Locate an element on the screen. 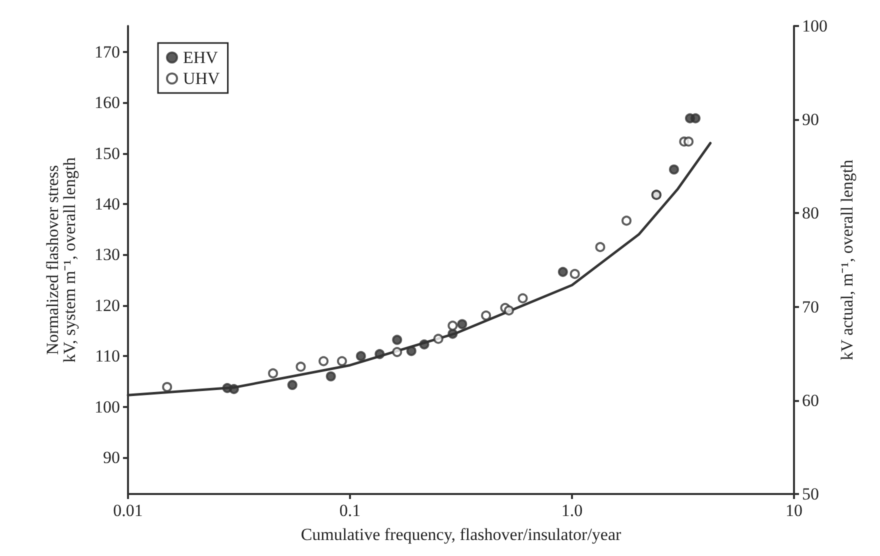 This screenshot has height=556, width=880. x-tick-label: 0.1 is located at coordinates (350, 510).